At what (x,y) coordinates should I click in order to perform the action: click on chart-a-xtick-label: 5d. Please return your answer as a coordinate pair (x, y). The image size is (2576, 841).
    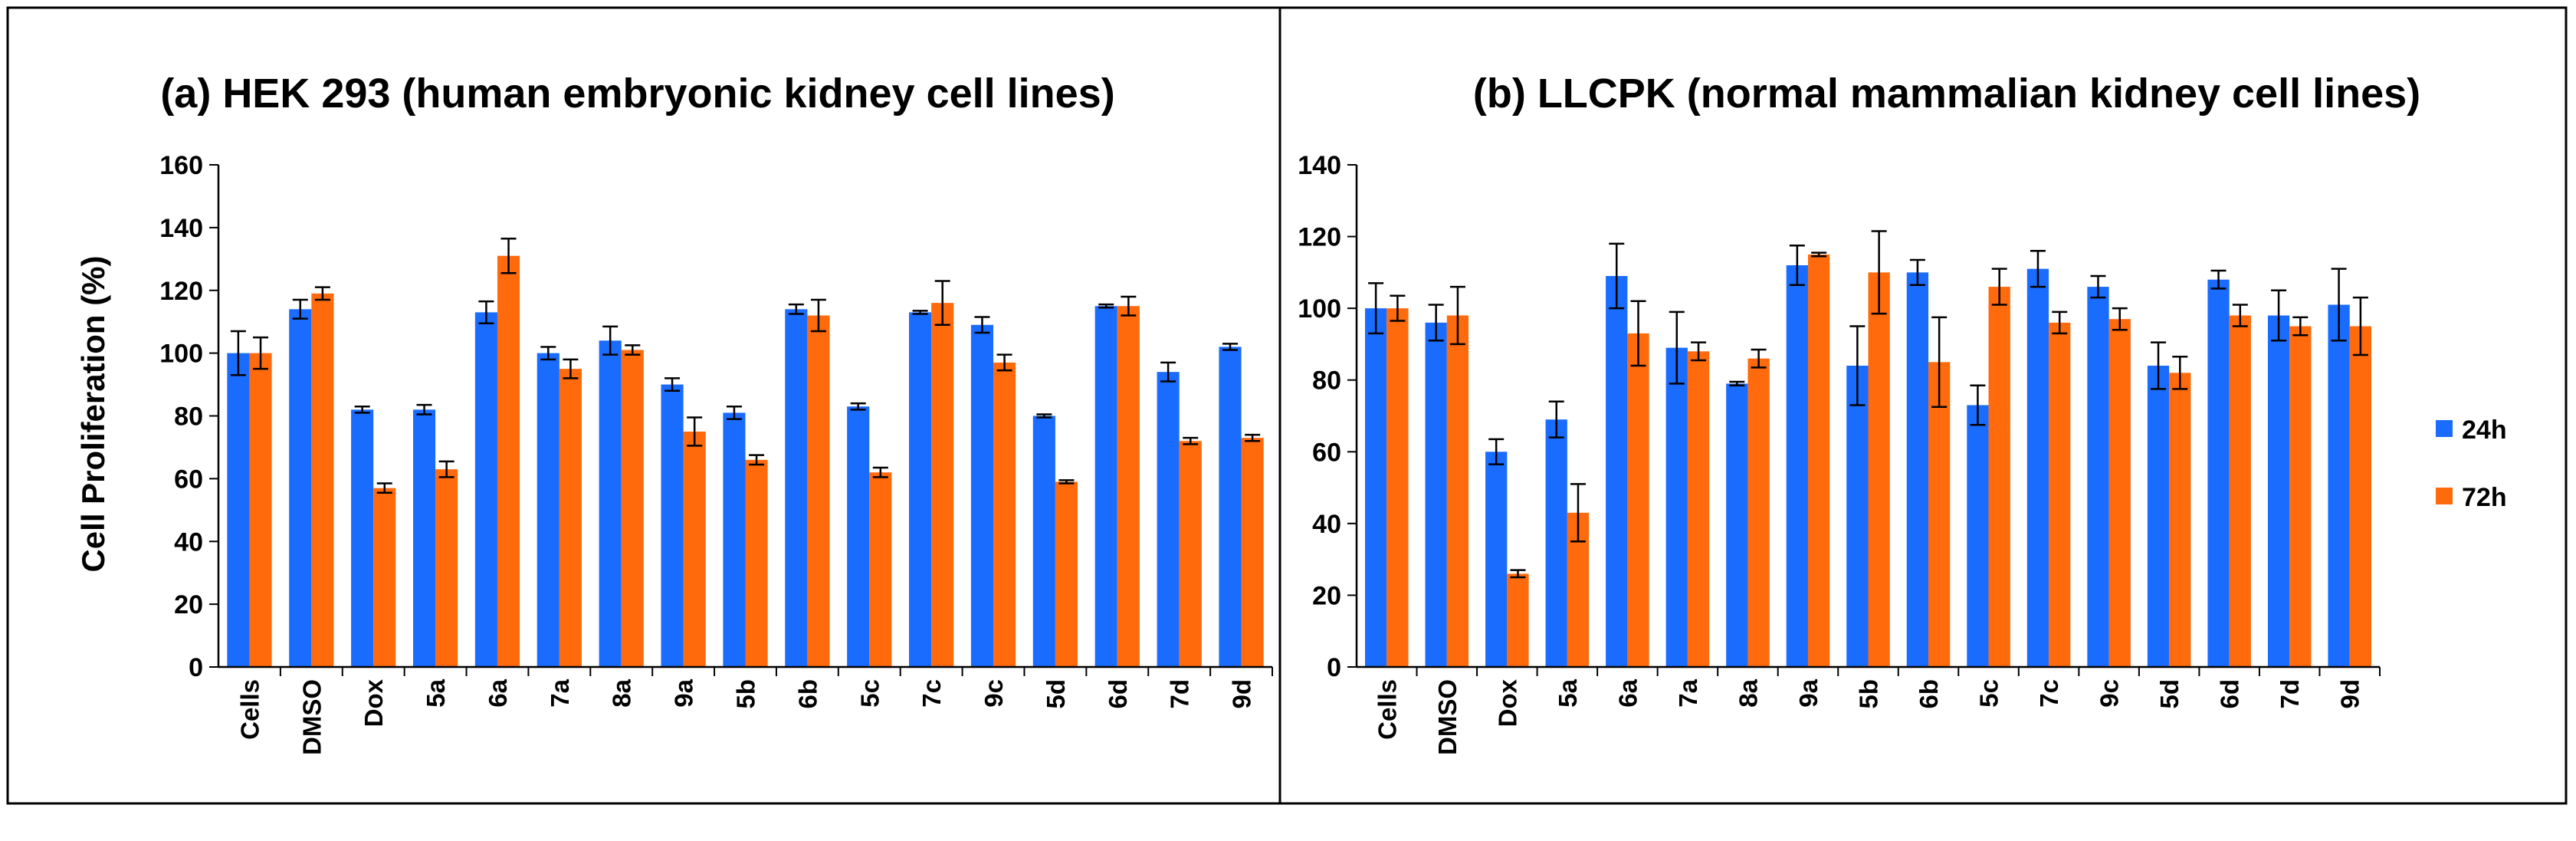
    Looking at the image, I should click on (1056, 694).